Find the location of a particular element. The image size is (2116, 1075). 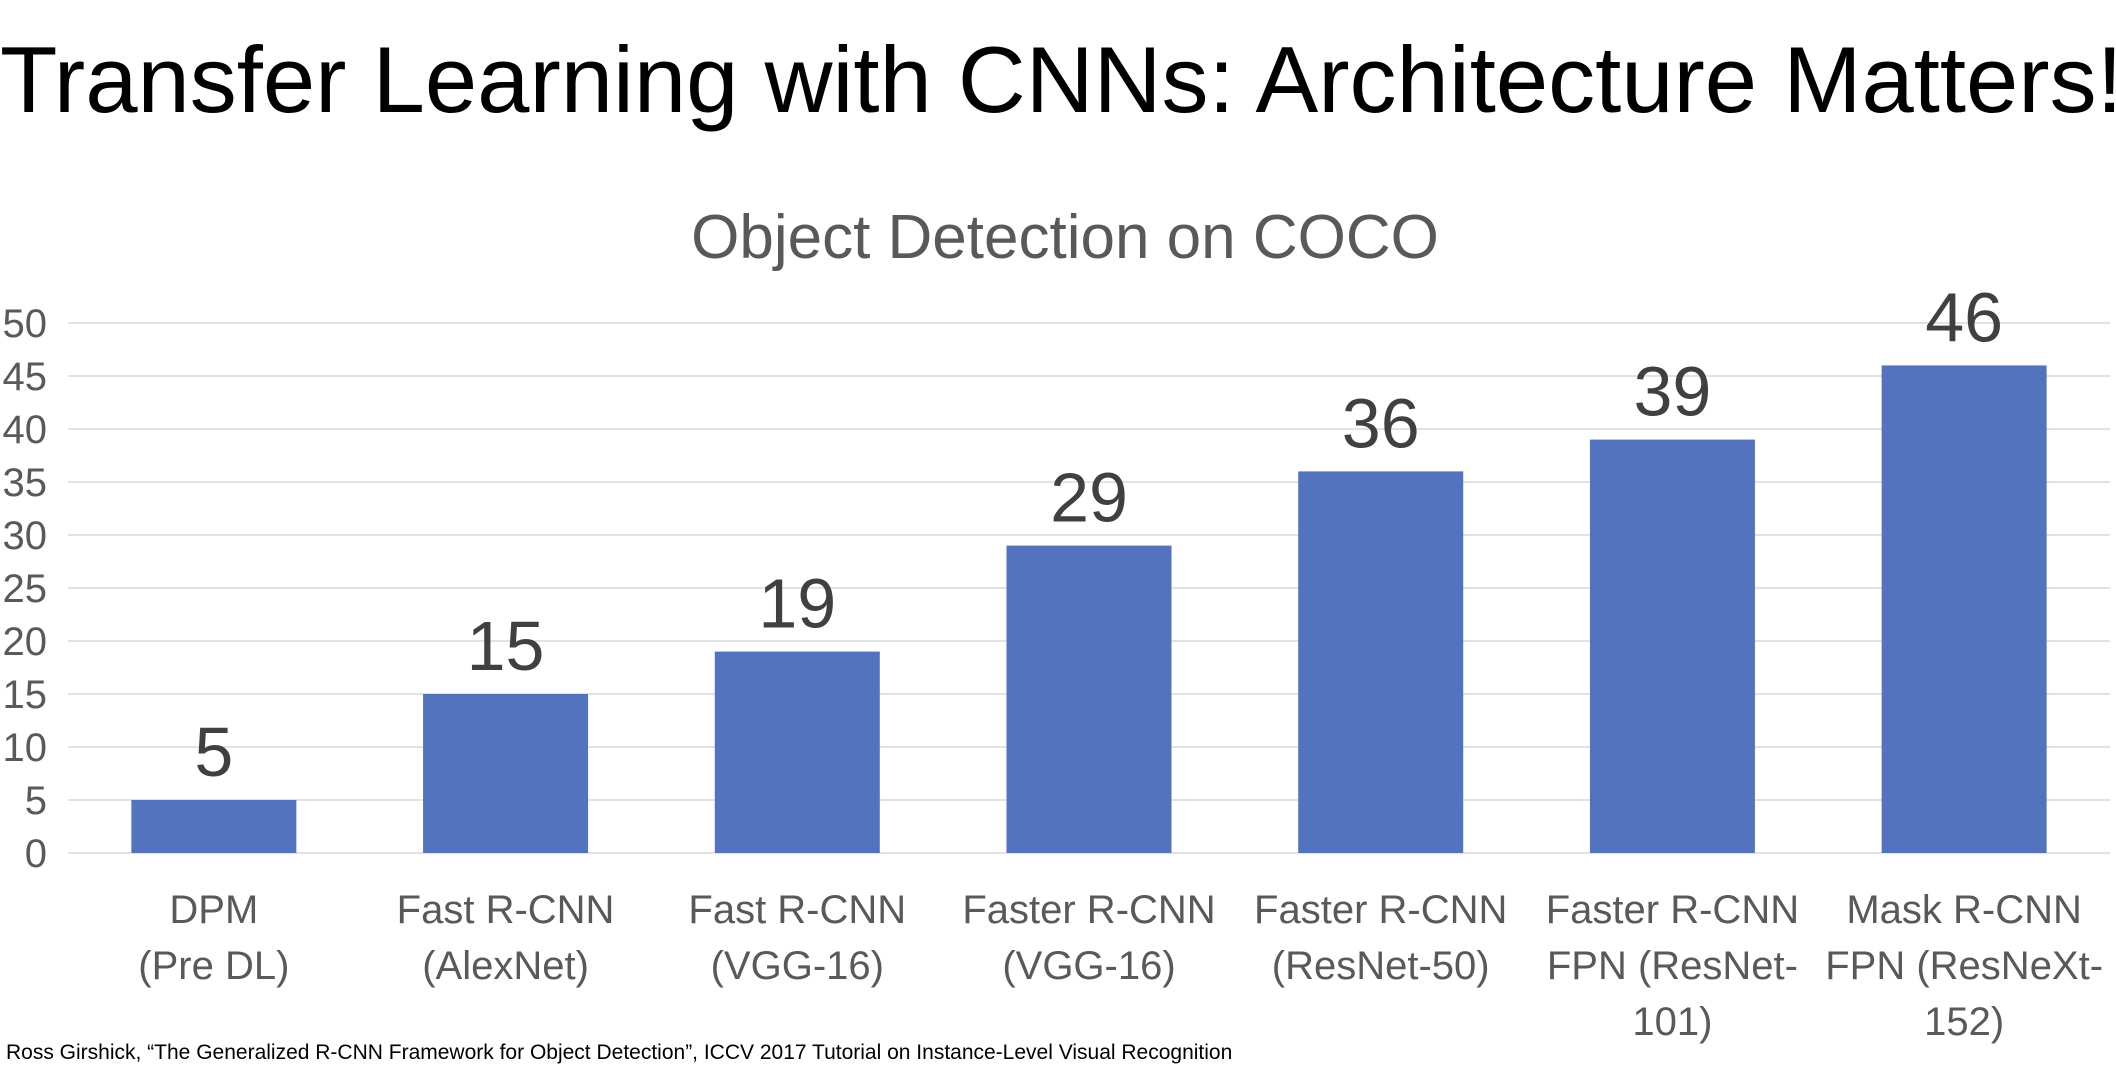

x-tick-label: Faster R-CNN FPN (ResNet- 101) is located at coordinates (1672, 966).